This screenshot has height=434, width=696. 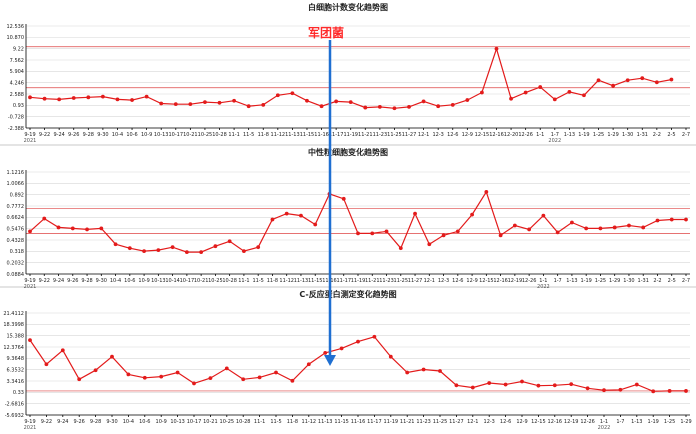 What do you see at coordinates (482, 135) in the screenshot?
I see `x-tick-label: 12-15` at bounding box center [482, 135].